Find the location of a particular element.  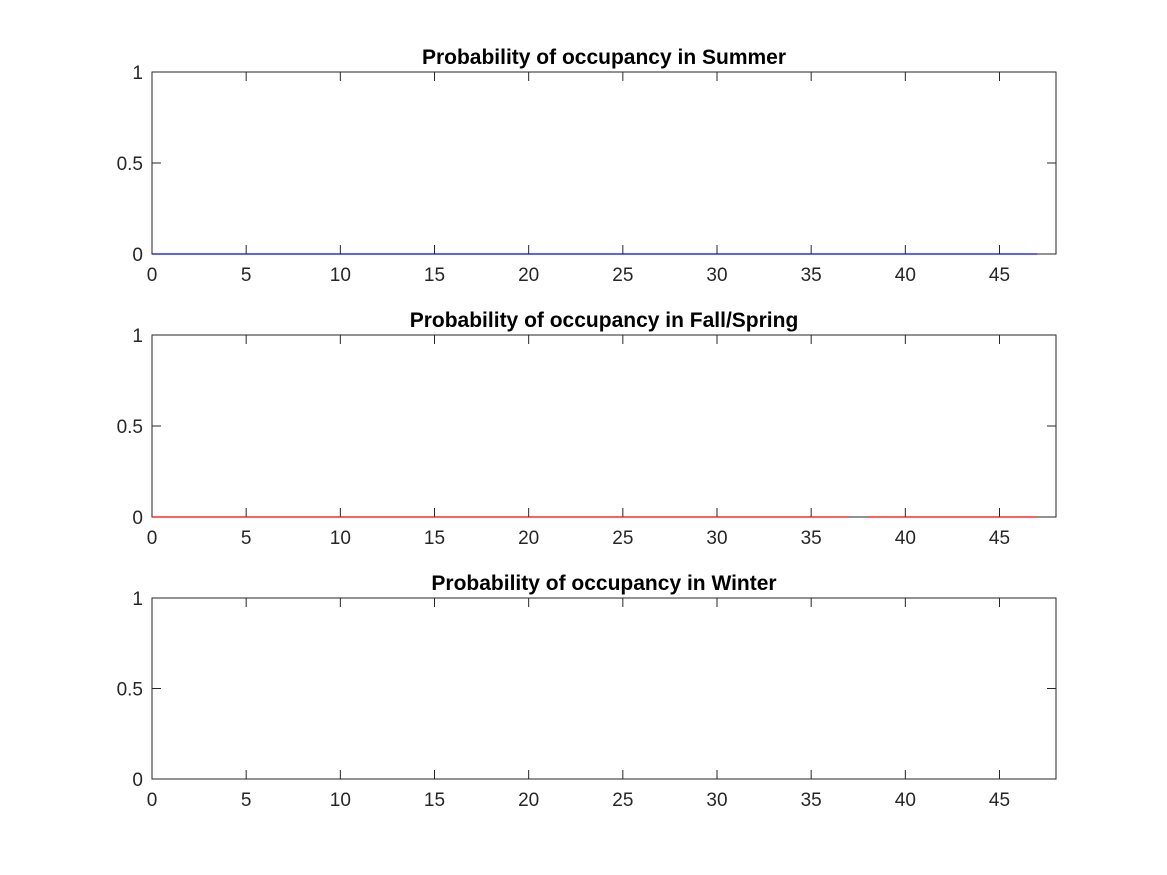

chart-title: Probability of occupancy in Fall/Spring is located at coordinates (604, 320).